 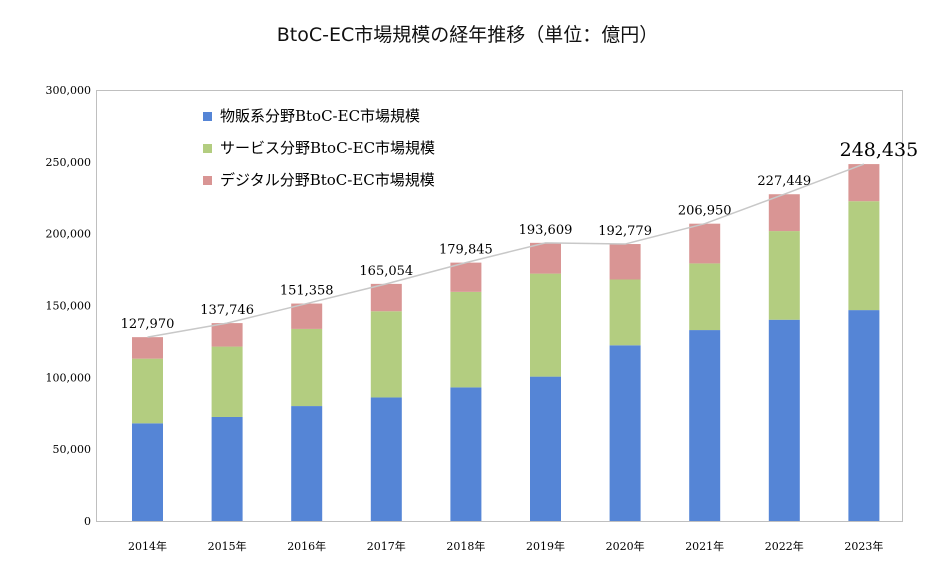 I want to click on total-data-label: 137,746, so click(x=227, y=310).